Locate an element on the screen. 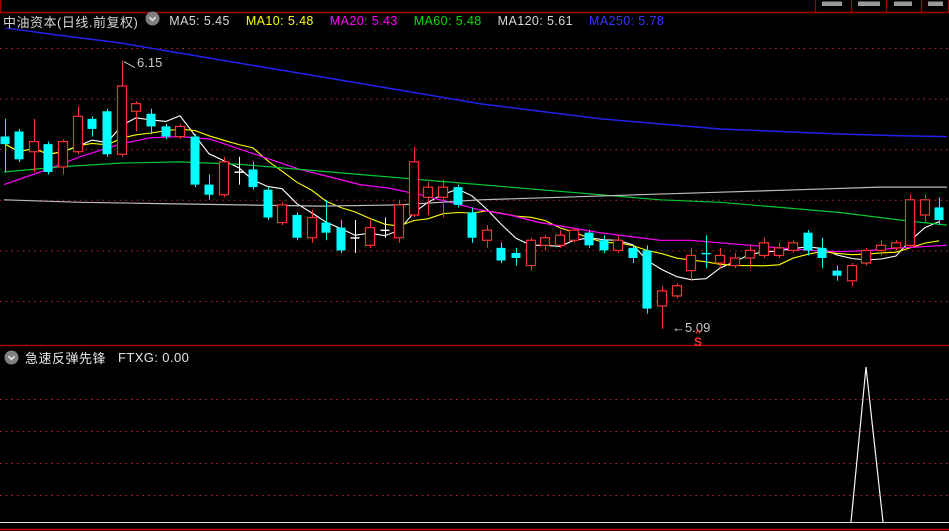 Image resolution: width=949 pixels, height=531 pixels. ma-label-ma5: MA5: 5.45 is located at coordinates (199, 21).